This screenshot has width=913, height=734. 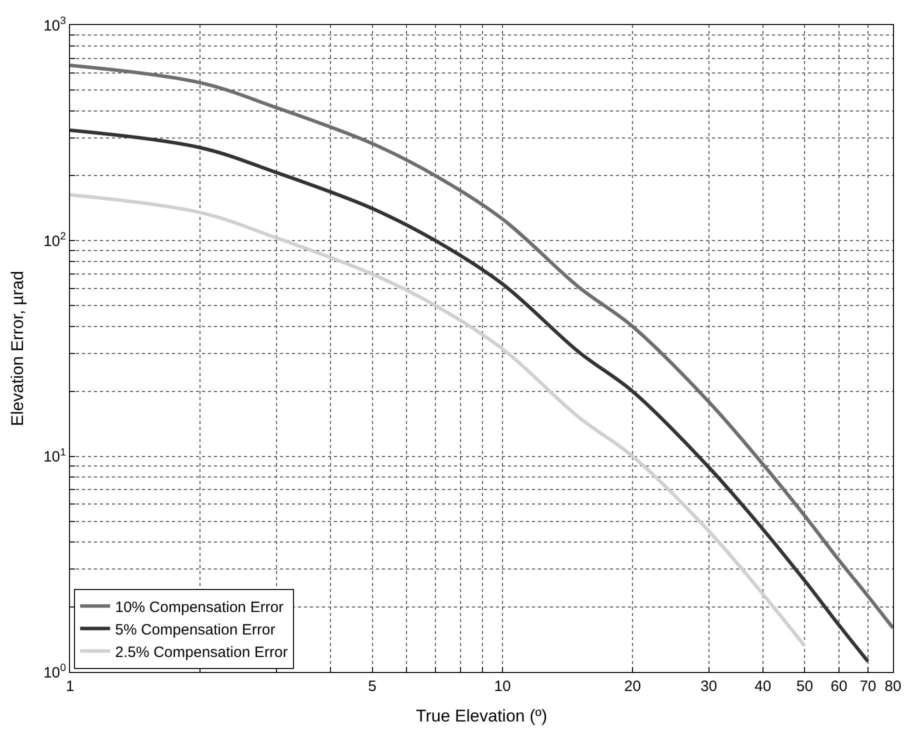 I want to click on y-tick-label: 10$^{0}$, so click(x=54, y=672).